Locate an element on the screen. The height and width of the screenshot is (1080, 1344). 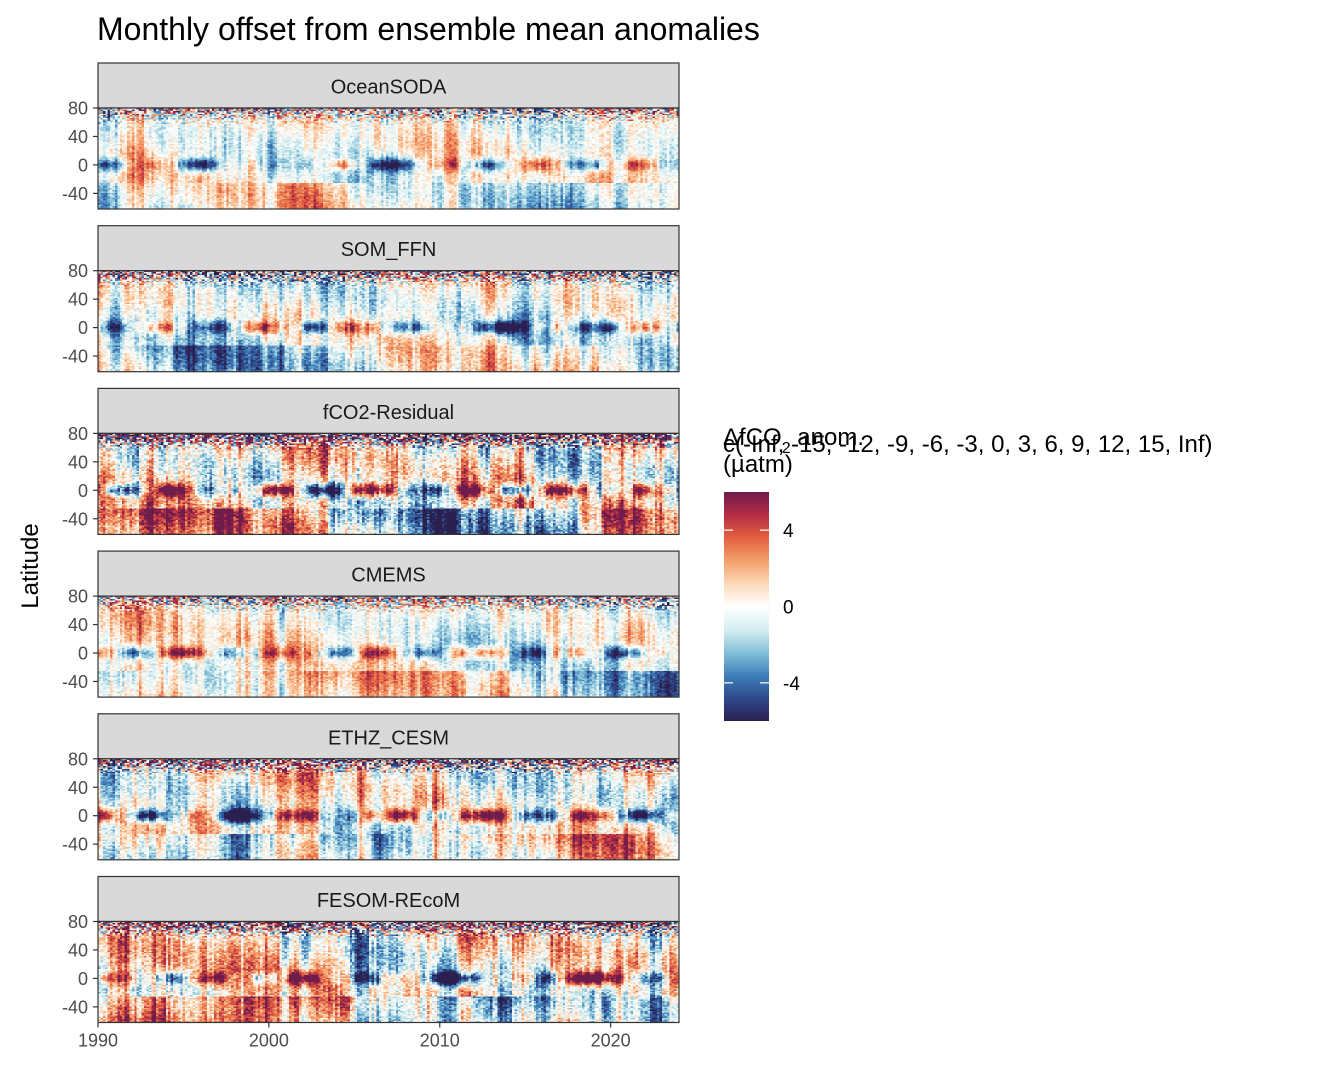
colorbar-tick-label: 0 is located at coordinates (788, 608).